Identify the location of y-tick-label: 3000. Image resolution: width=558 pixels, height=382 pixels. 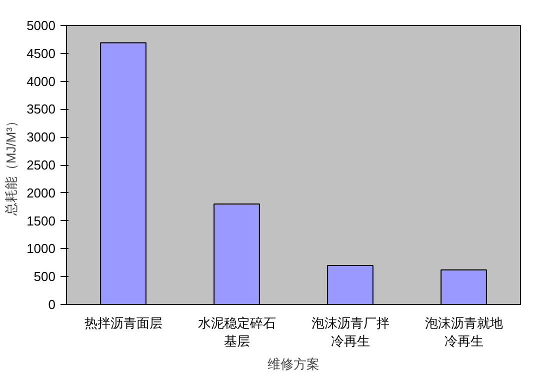
(41, 137).